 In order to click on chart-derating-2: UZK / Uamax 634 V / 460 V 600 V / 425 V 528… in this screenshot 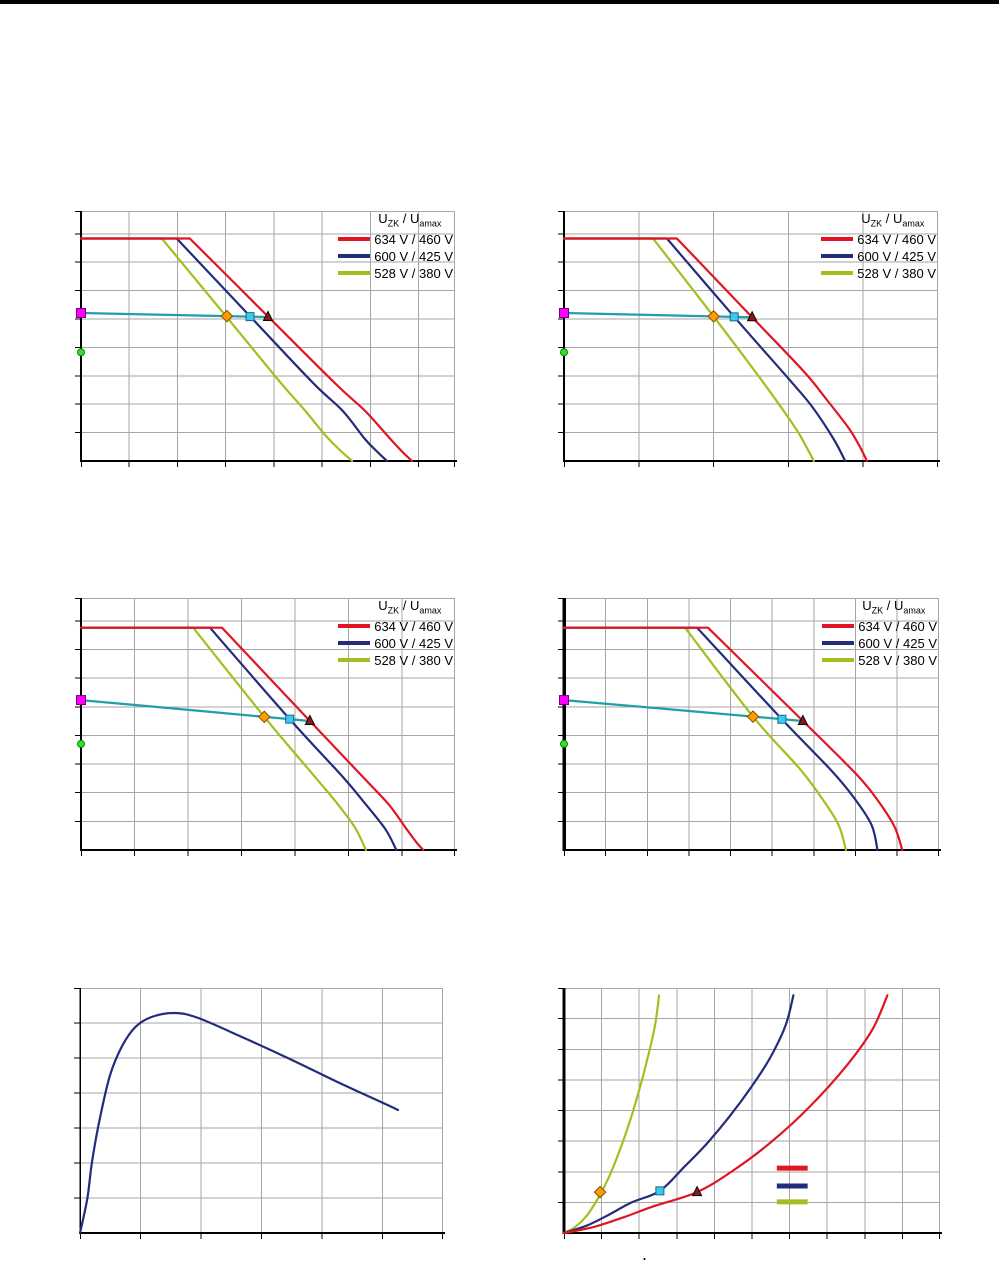, I will do `click(749, 339)`.